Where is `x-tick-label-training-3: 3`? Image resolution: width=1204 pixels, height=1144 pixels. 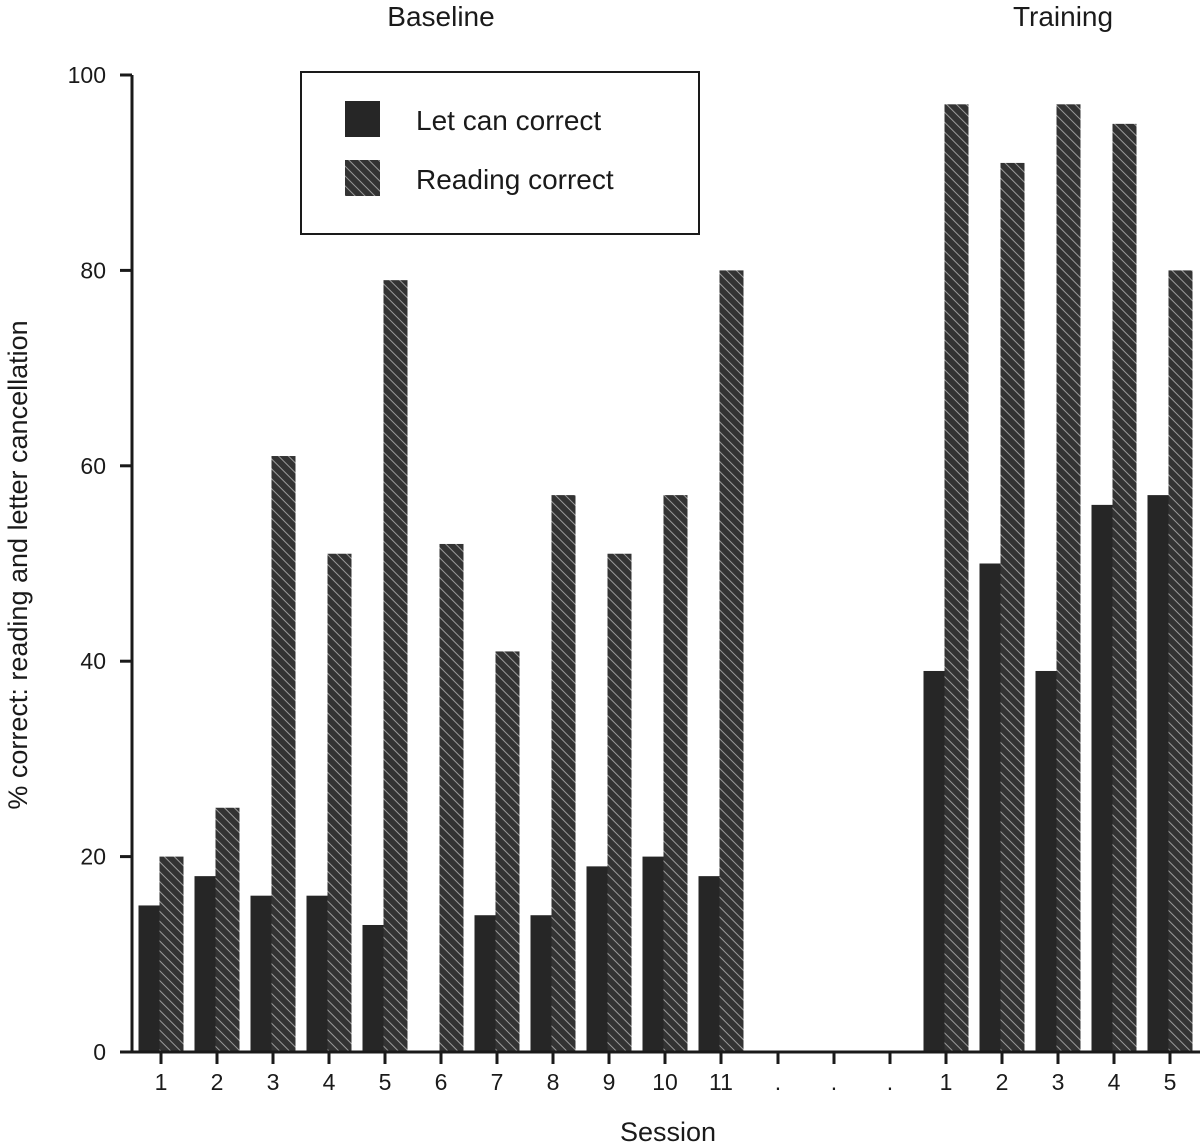
x-tick-label-training-3: 3 is located at coordinates (1058, 1082).